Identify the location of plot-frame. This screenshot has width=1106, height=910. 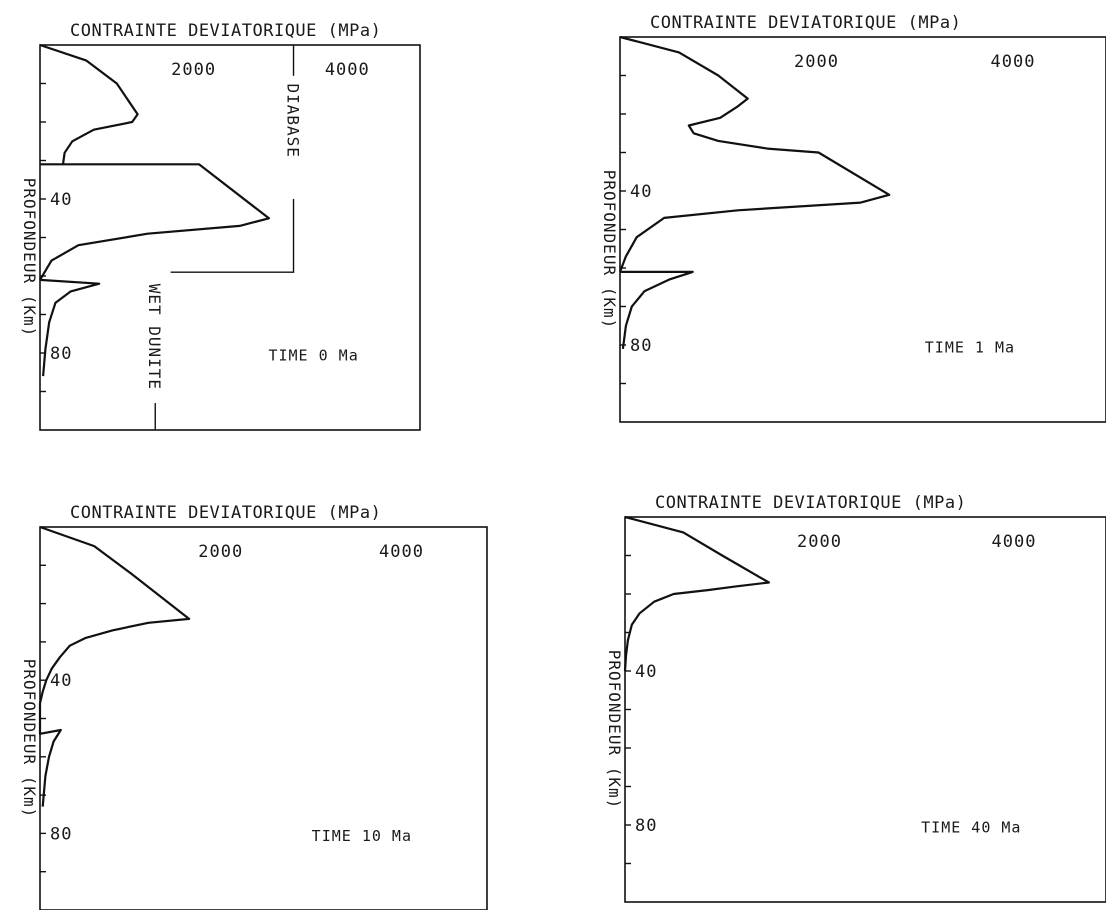
(230, 237).